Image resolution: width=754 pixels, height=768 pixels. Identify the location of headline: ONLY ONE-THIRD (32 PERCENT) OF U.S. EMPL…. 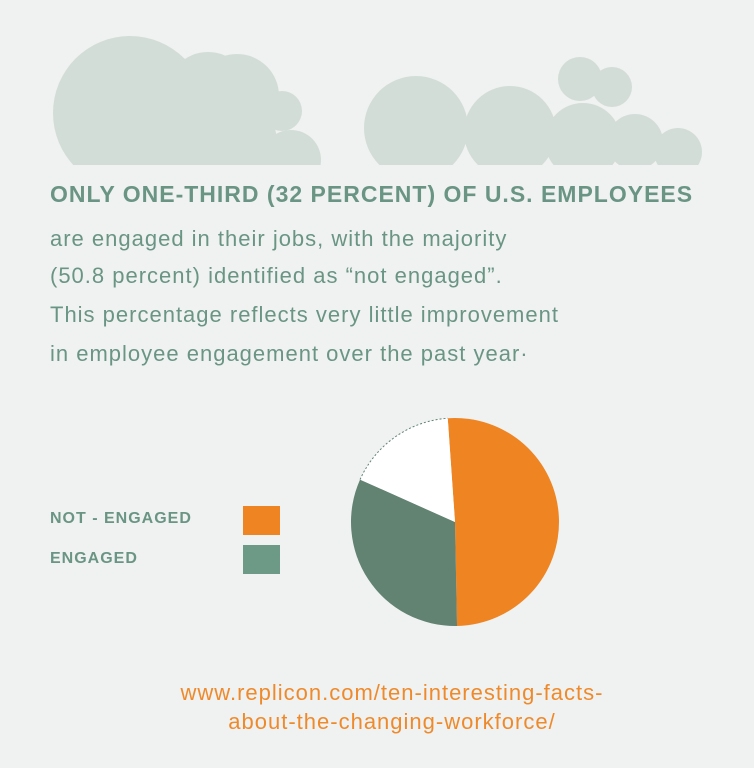
(372, 194).